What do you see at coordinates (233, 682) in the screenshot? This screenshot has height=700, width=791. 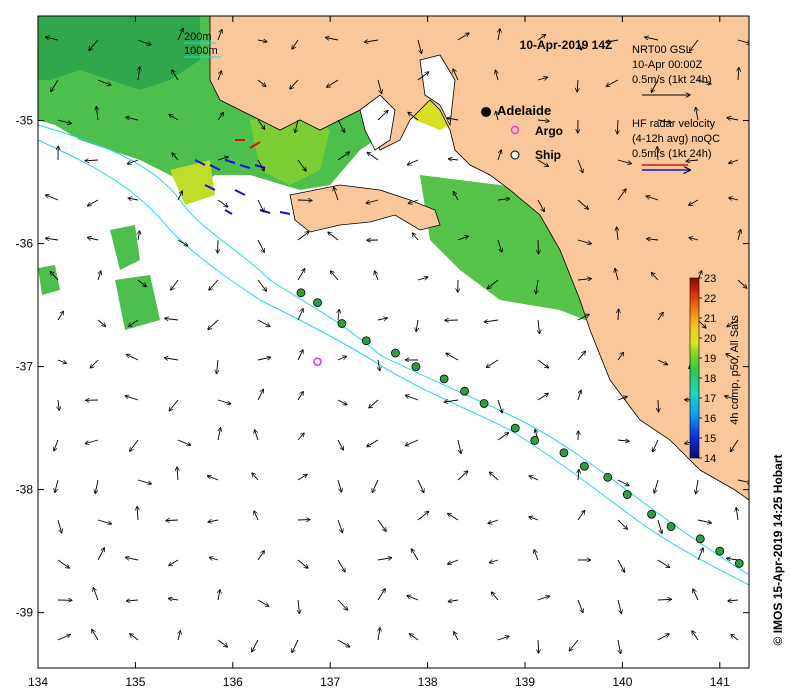 I see `x-tick-label: 136` at bounding box center [233, 682].